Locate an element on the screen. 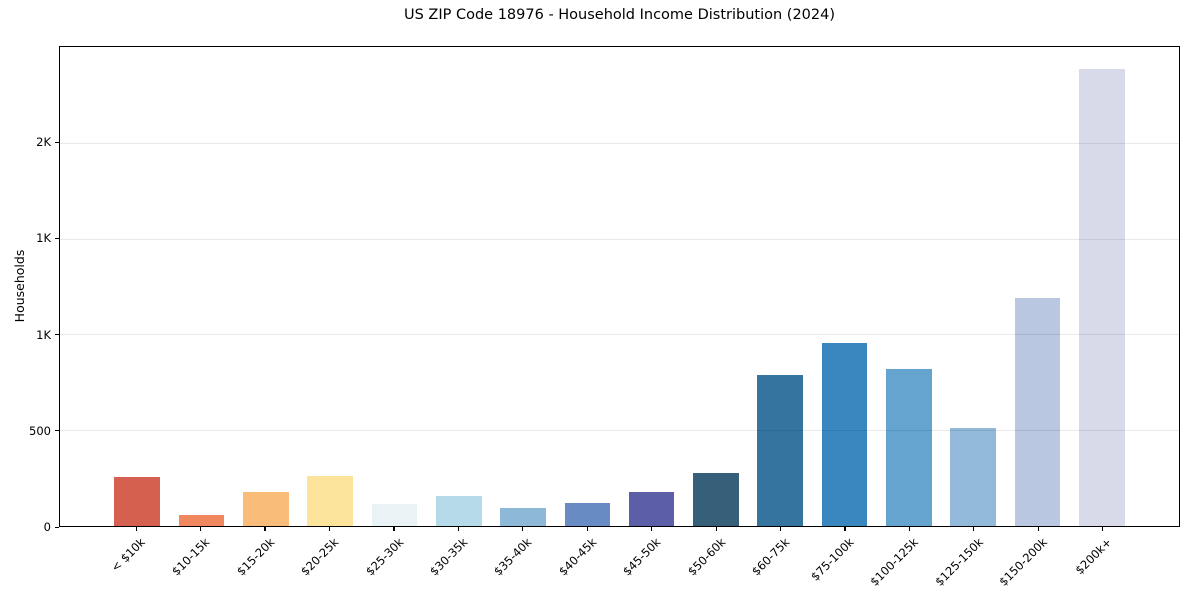 This screenshot has width=1189, height=590. x-tick-label: $50-60k is located at coordinates (706, 557).